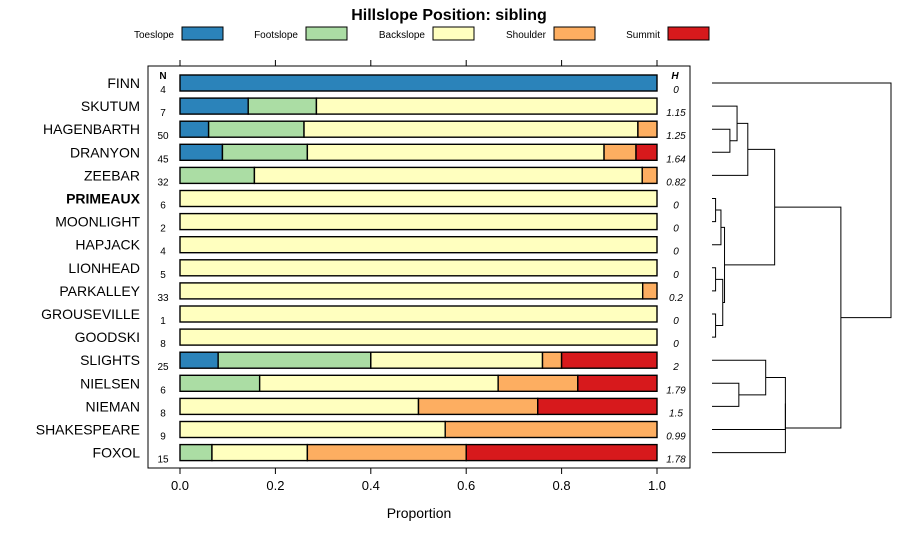  Describe the element at coordinates (676, 390) in the screenshot. I see `h-value-nielsen: 1.79` at that location.